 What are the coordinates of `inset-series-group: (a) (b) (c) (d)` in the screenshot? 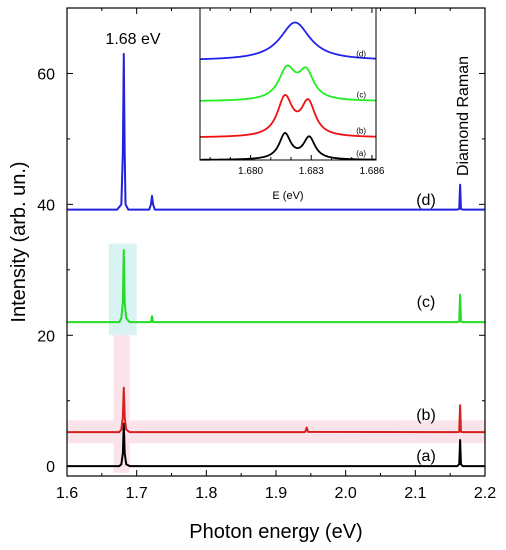 It's located at (288, 91).